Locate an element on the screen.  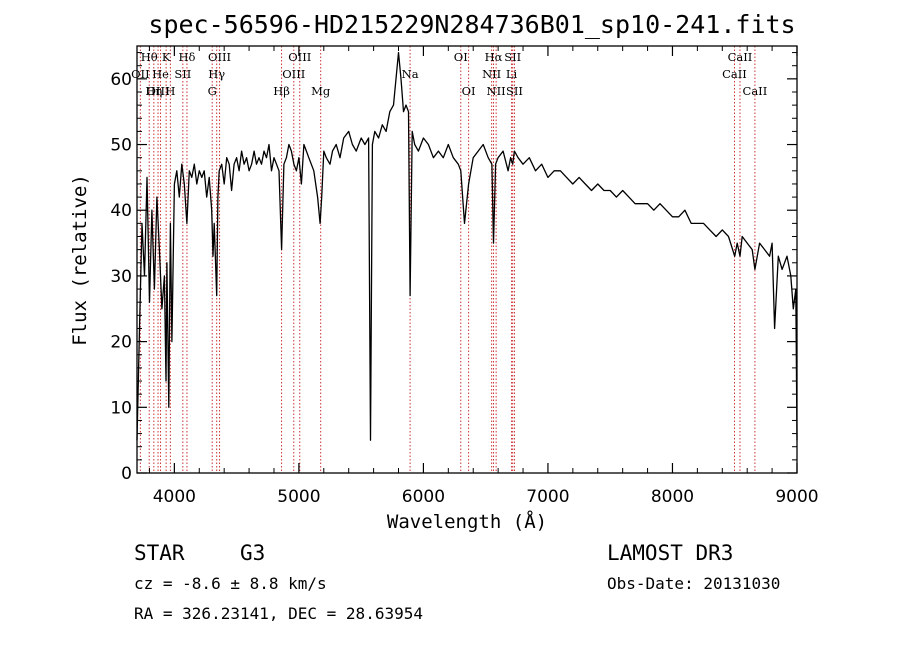
x-tick-label: 4000 is located at coordinates (174, 497).